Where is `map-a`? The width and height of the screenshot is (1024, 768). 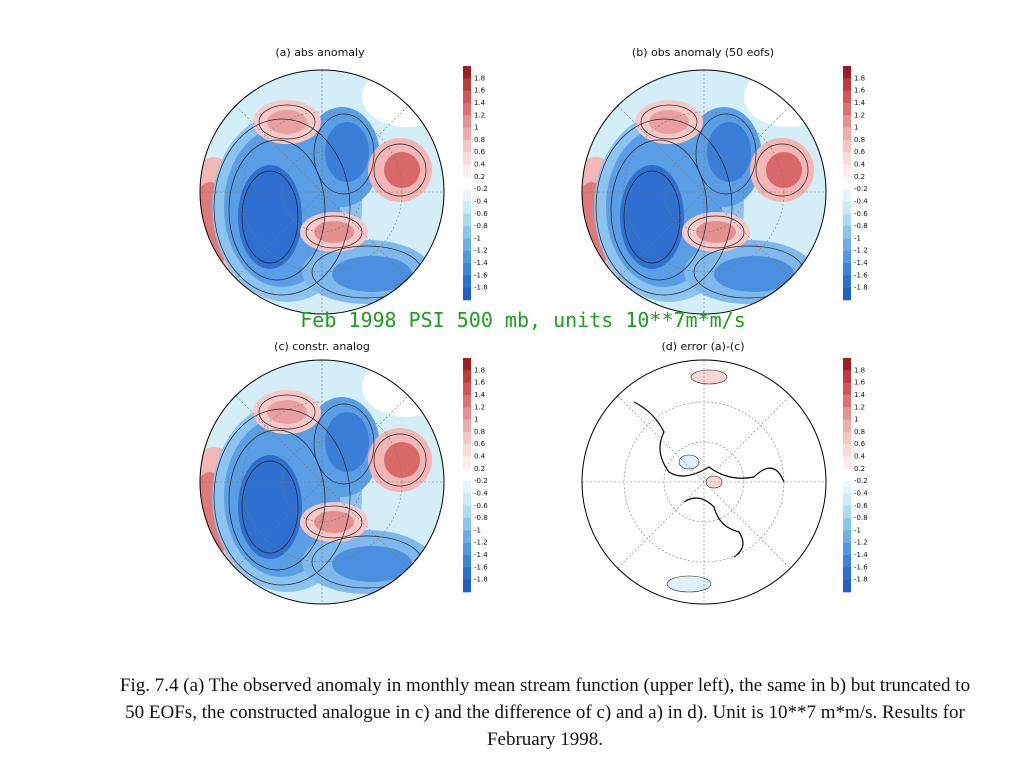
map-a is located at coordinates (317, 192).